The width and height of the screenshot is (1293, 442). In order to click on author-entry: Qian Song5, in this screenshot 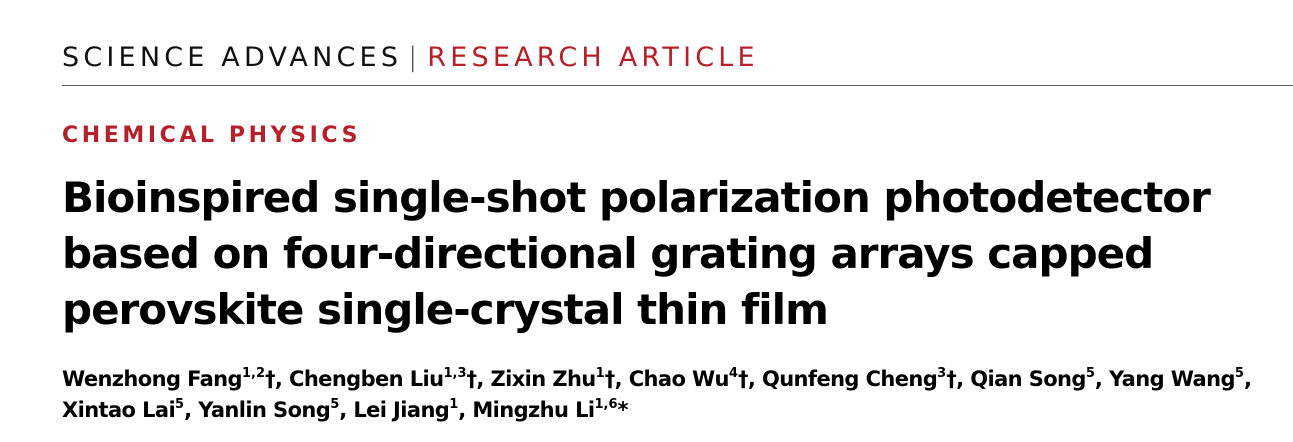, I will do `click(1039, 379)`.